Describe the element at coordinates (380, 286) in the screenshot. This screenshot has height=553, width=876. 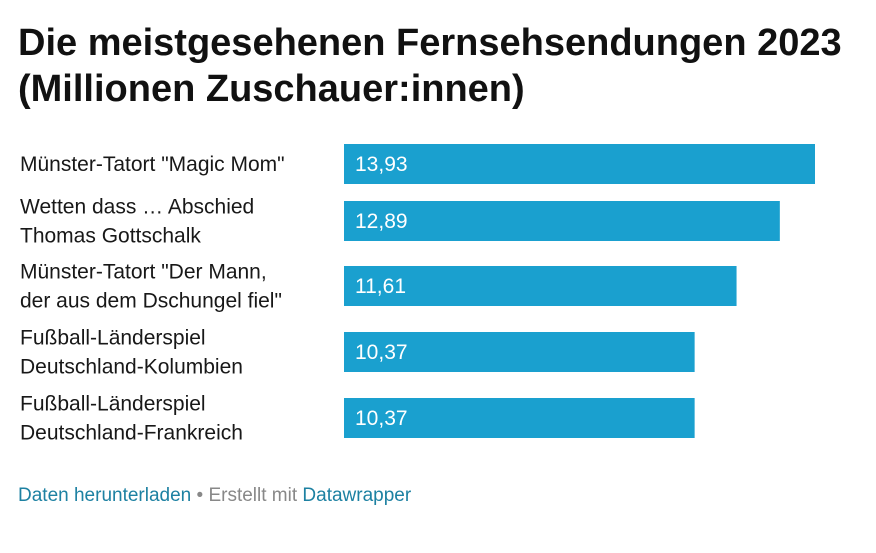
I see `value-label: 11,61` at that location.